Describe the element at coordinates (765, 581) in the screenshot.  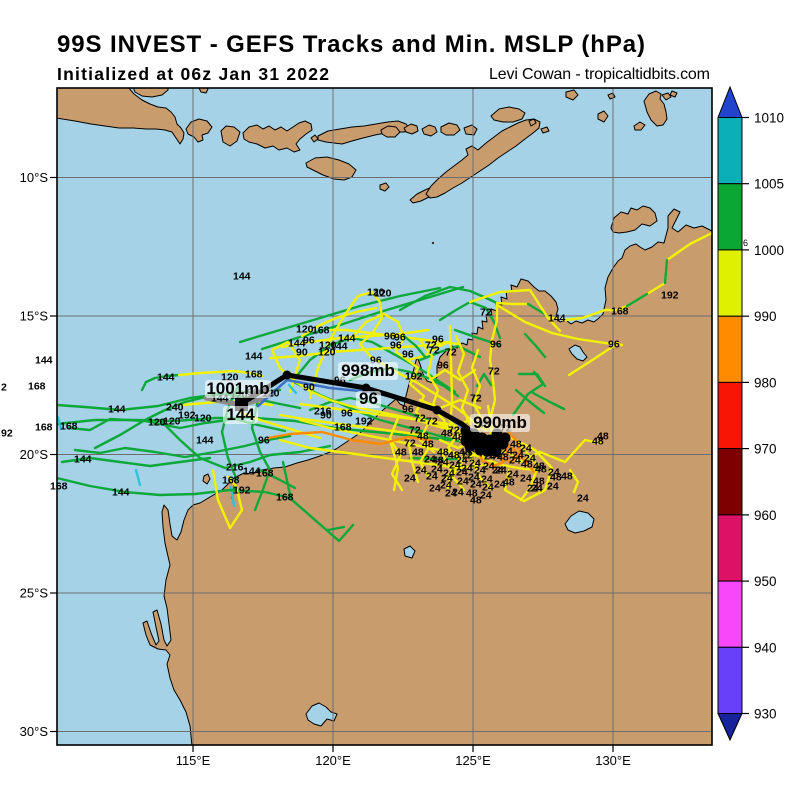
I see `svg-text: 950` at that location.